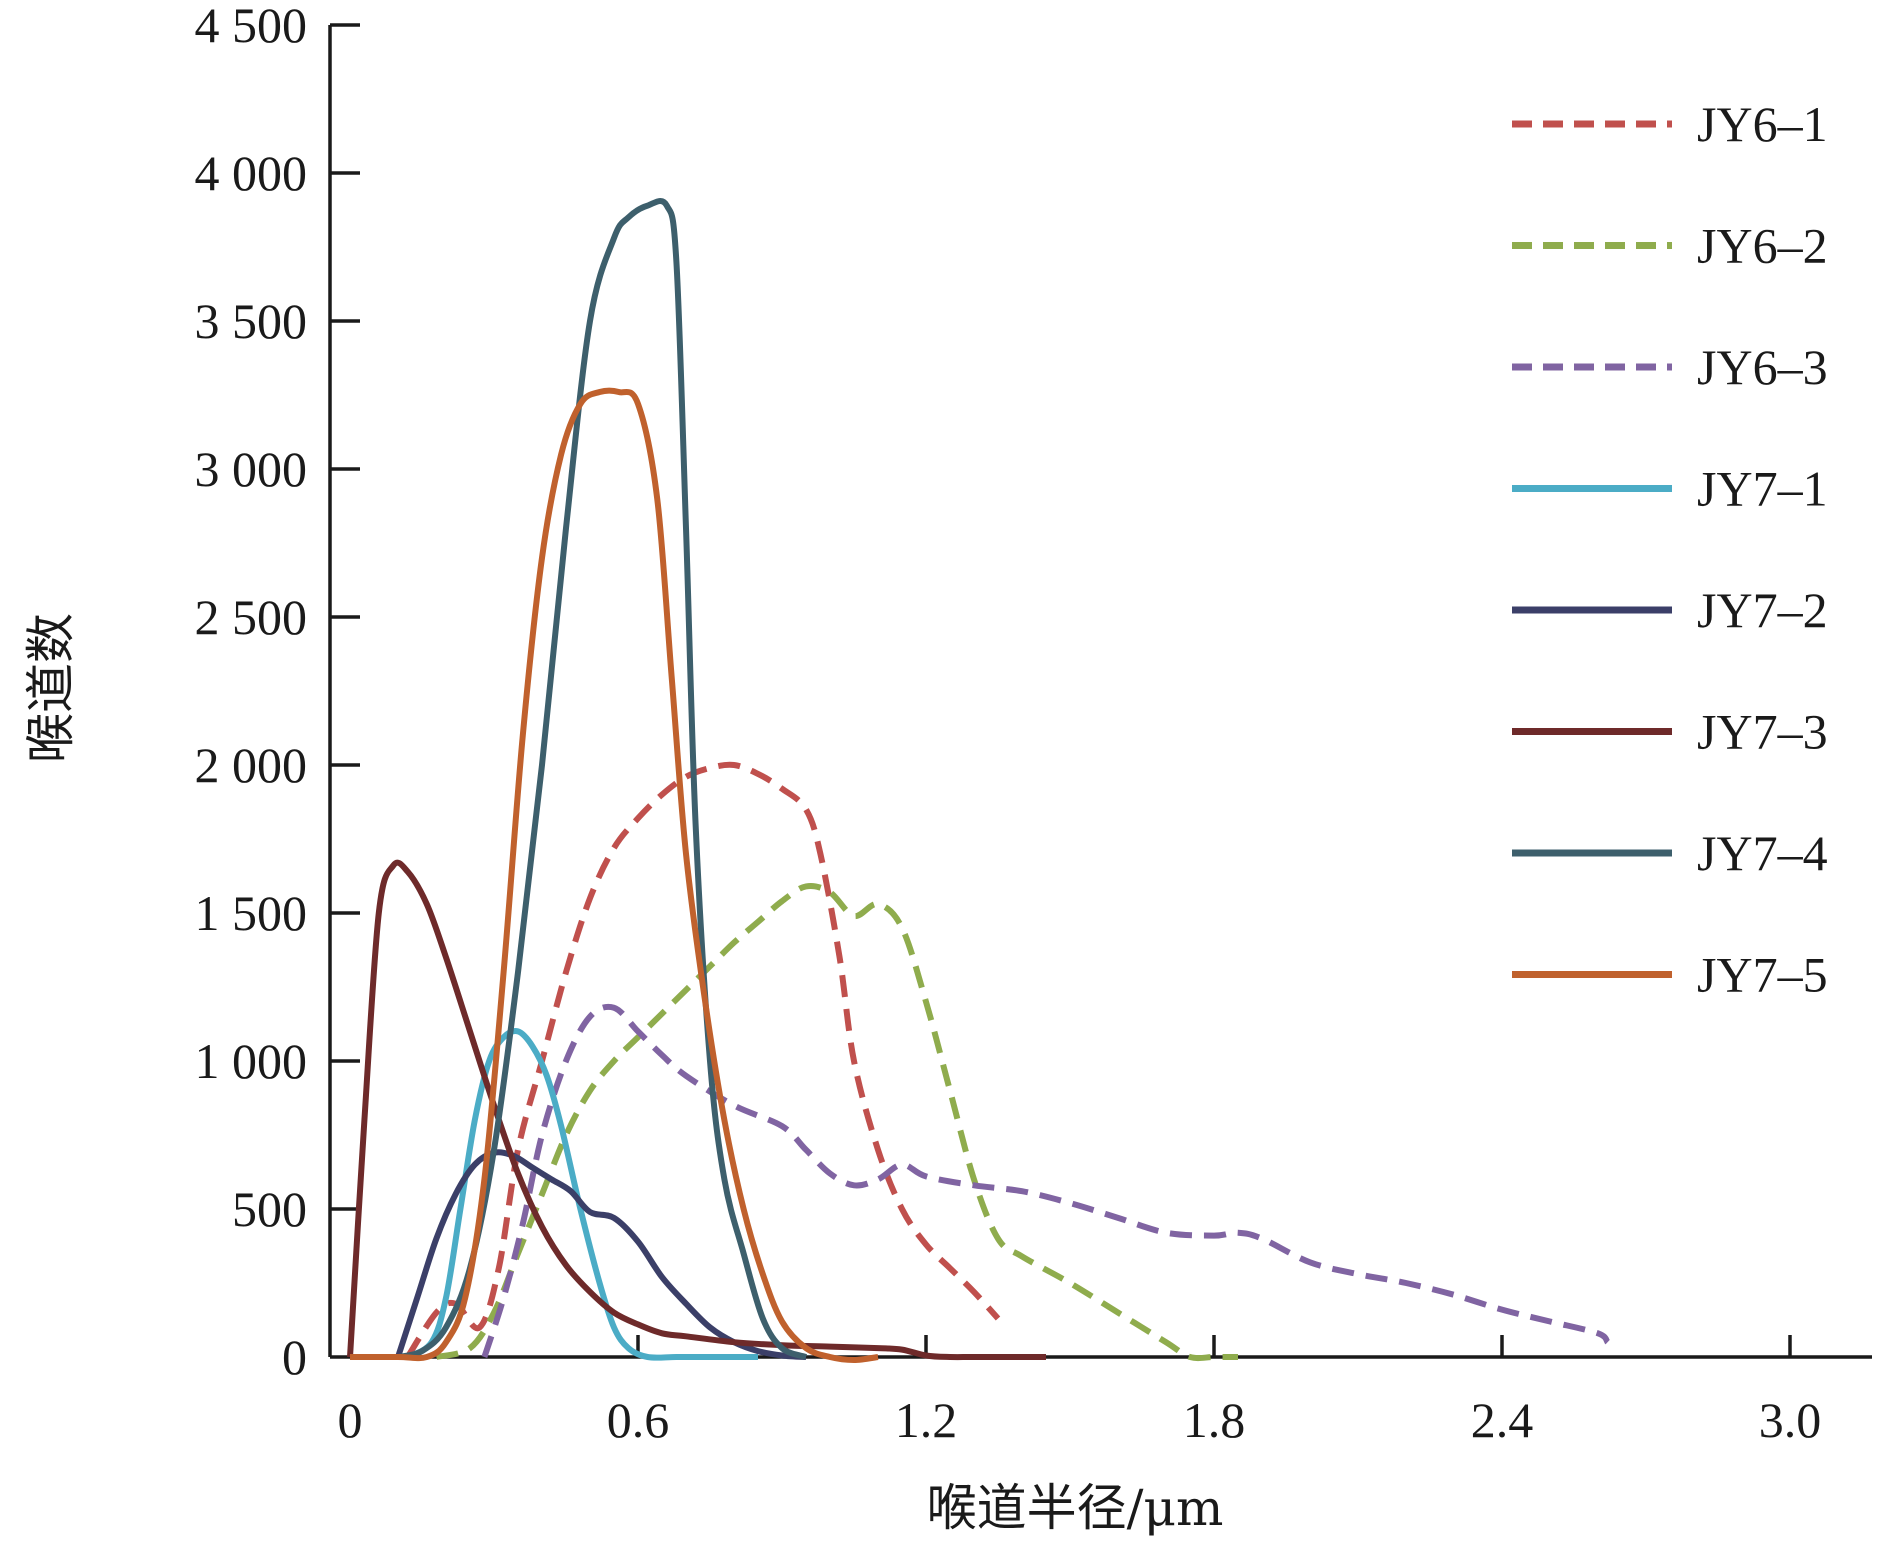 This screenshot has width=1878, height=1554. What do you see at coordinates (269, 1209) in the screenshot?
I see `y-tick-label: 500` at bounding box center [269, 1209].